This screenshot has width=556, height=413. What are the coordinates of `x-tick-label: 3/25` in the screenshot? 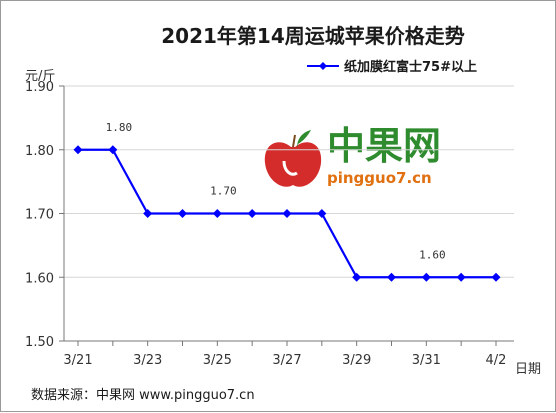 It's located at (217, 360).